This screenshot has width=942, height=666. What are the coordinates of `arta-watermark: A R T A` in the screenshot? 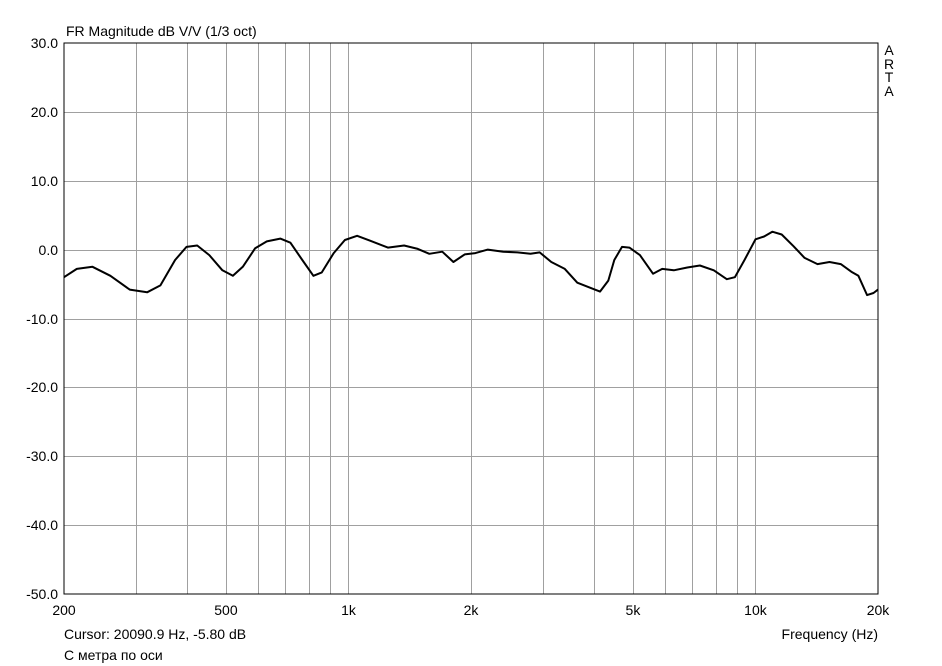 It's located at (889, 70).